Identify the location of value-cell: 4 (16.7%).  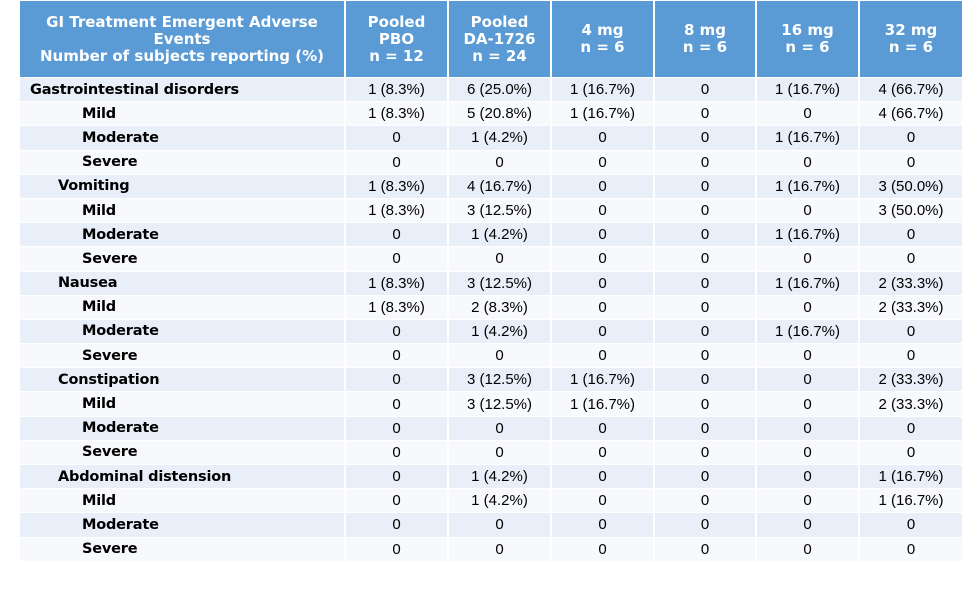
(500, 186).